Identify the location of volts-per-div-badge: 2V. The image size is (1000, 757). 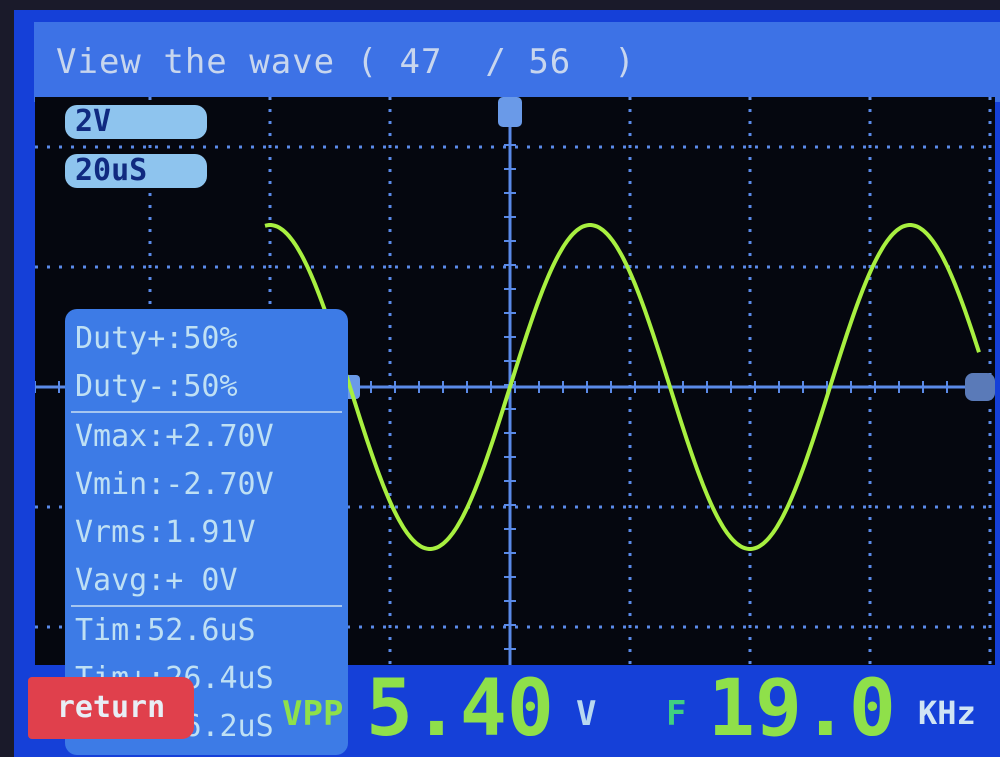
(136, 122).